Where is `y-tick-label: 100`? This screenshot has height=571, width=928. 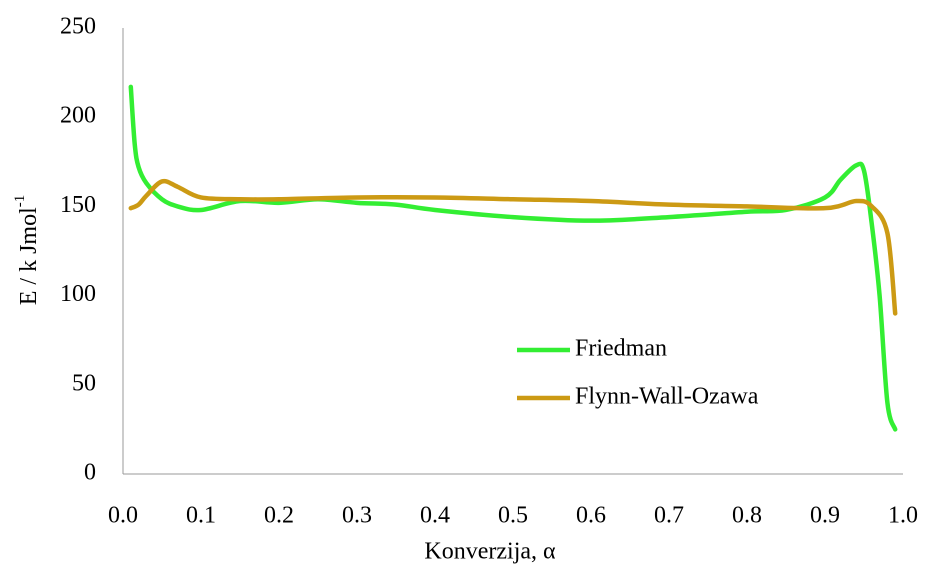 y-tick-label: 100 is located at coordinates (78, 294).